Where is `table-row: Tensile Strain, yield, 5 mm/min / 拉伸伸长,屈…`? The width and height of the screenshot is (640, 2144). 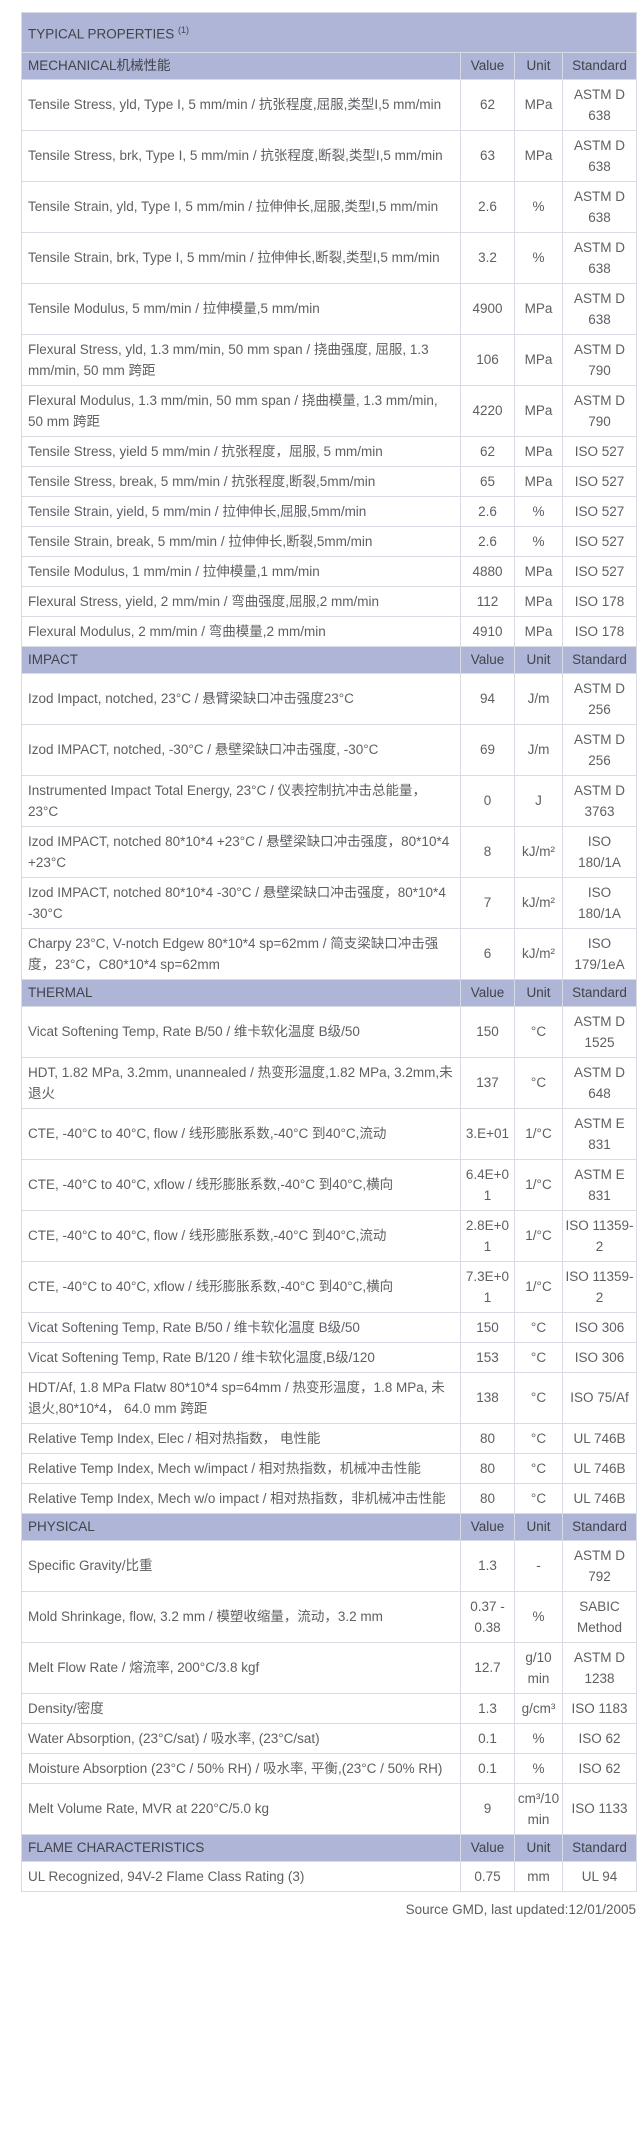
table-row: Tensile Strain, yield, 5 mm/min / 拉伸伸长,屈… is located at coordinates (329, 511).